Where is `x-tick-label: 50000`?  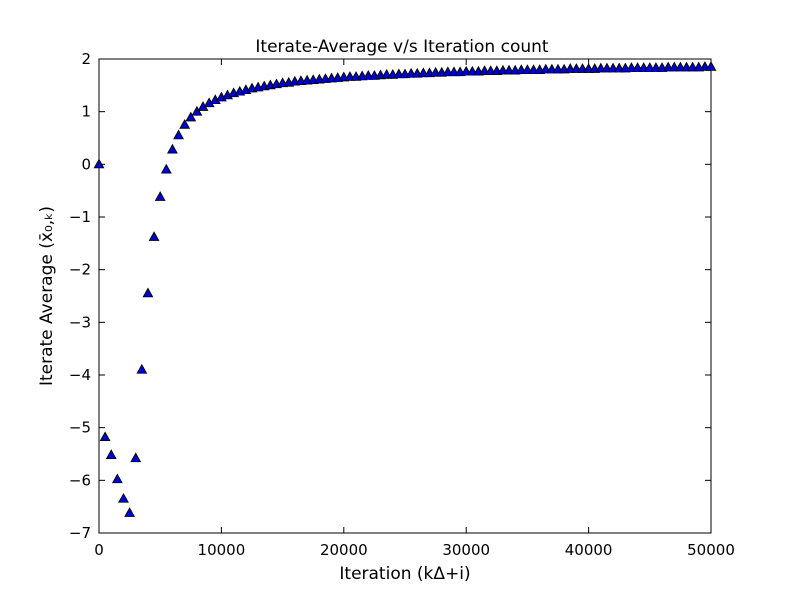
x-tick-label: 50000 is located at coordinates (711, 550).